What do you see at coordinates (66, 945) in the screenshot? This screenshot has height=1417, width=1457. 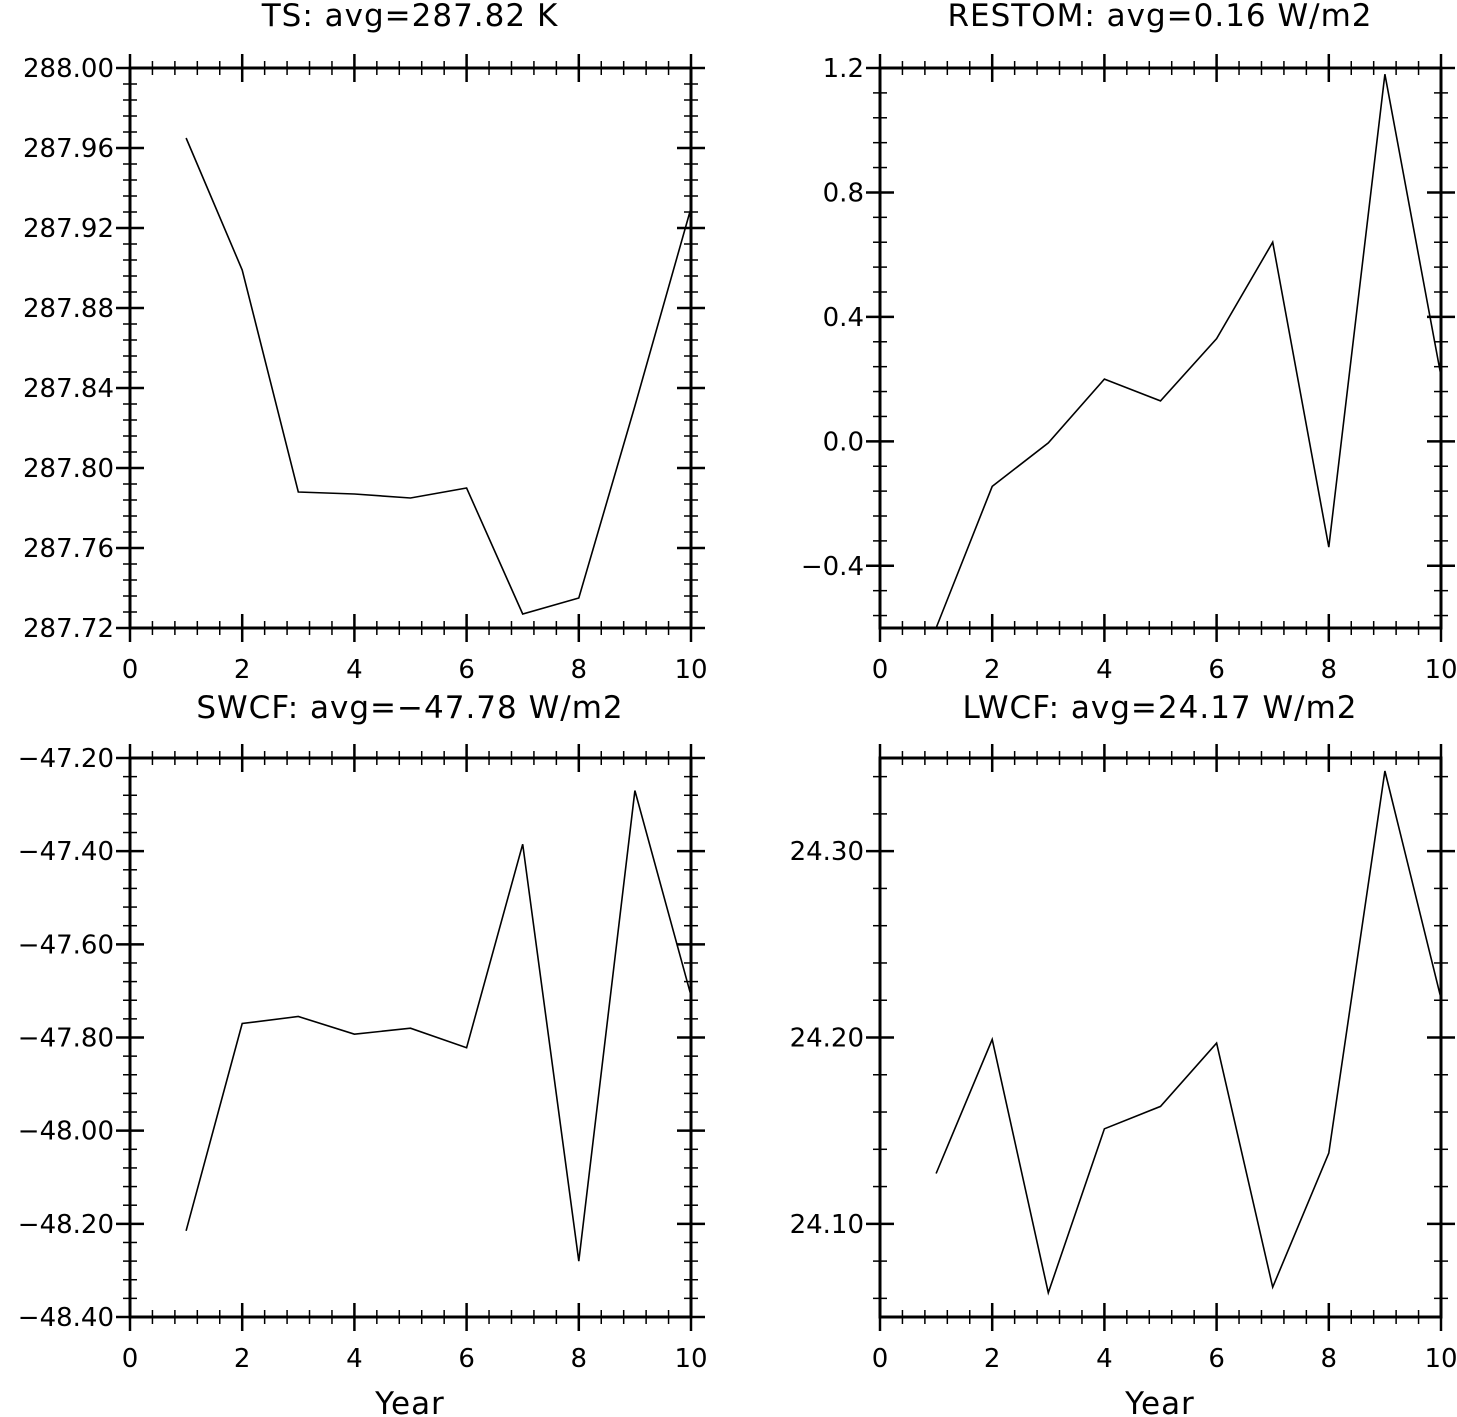 I see `y-tick-label: −47.60` at bounding box center [66, 945].